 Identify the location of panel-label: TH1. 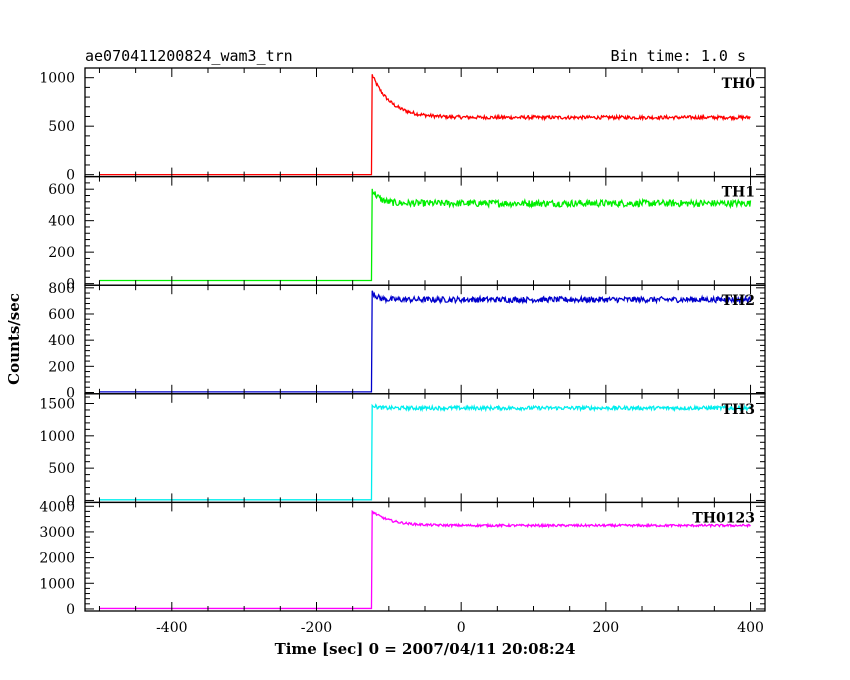
(738, 193).